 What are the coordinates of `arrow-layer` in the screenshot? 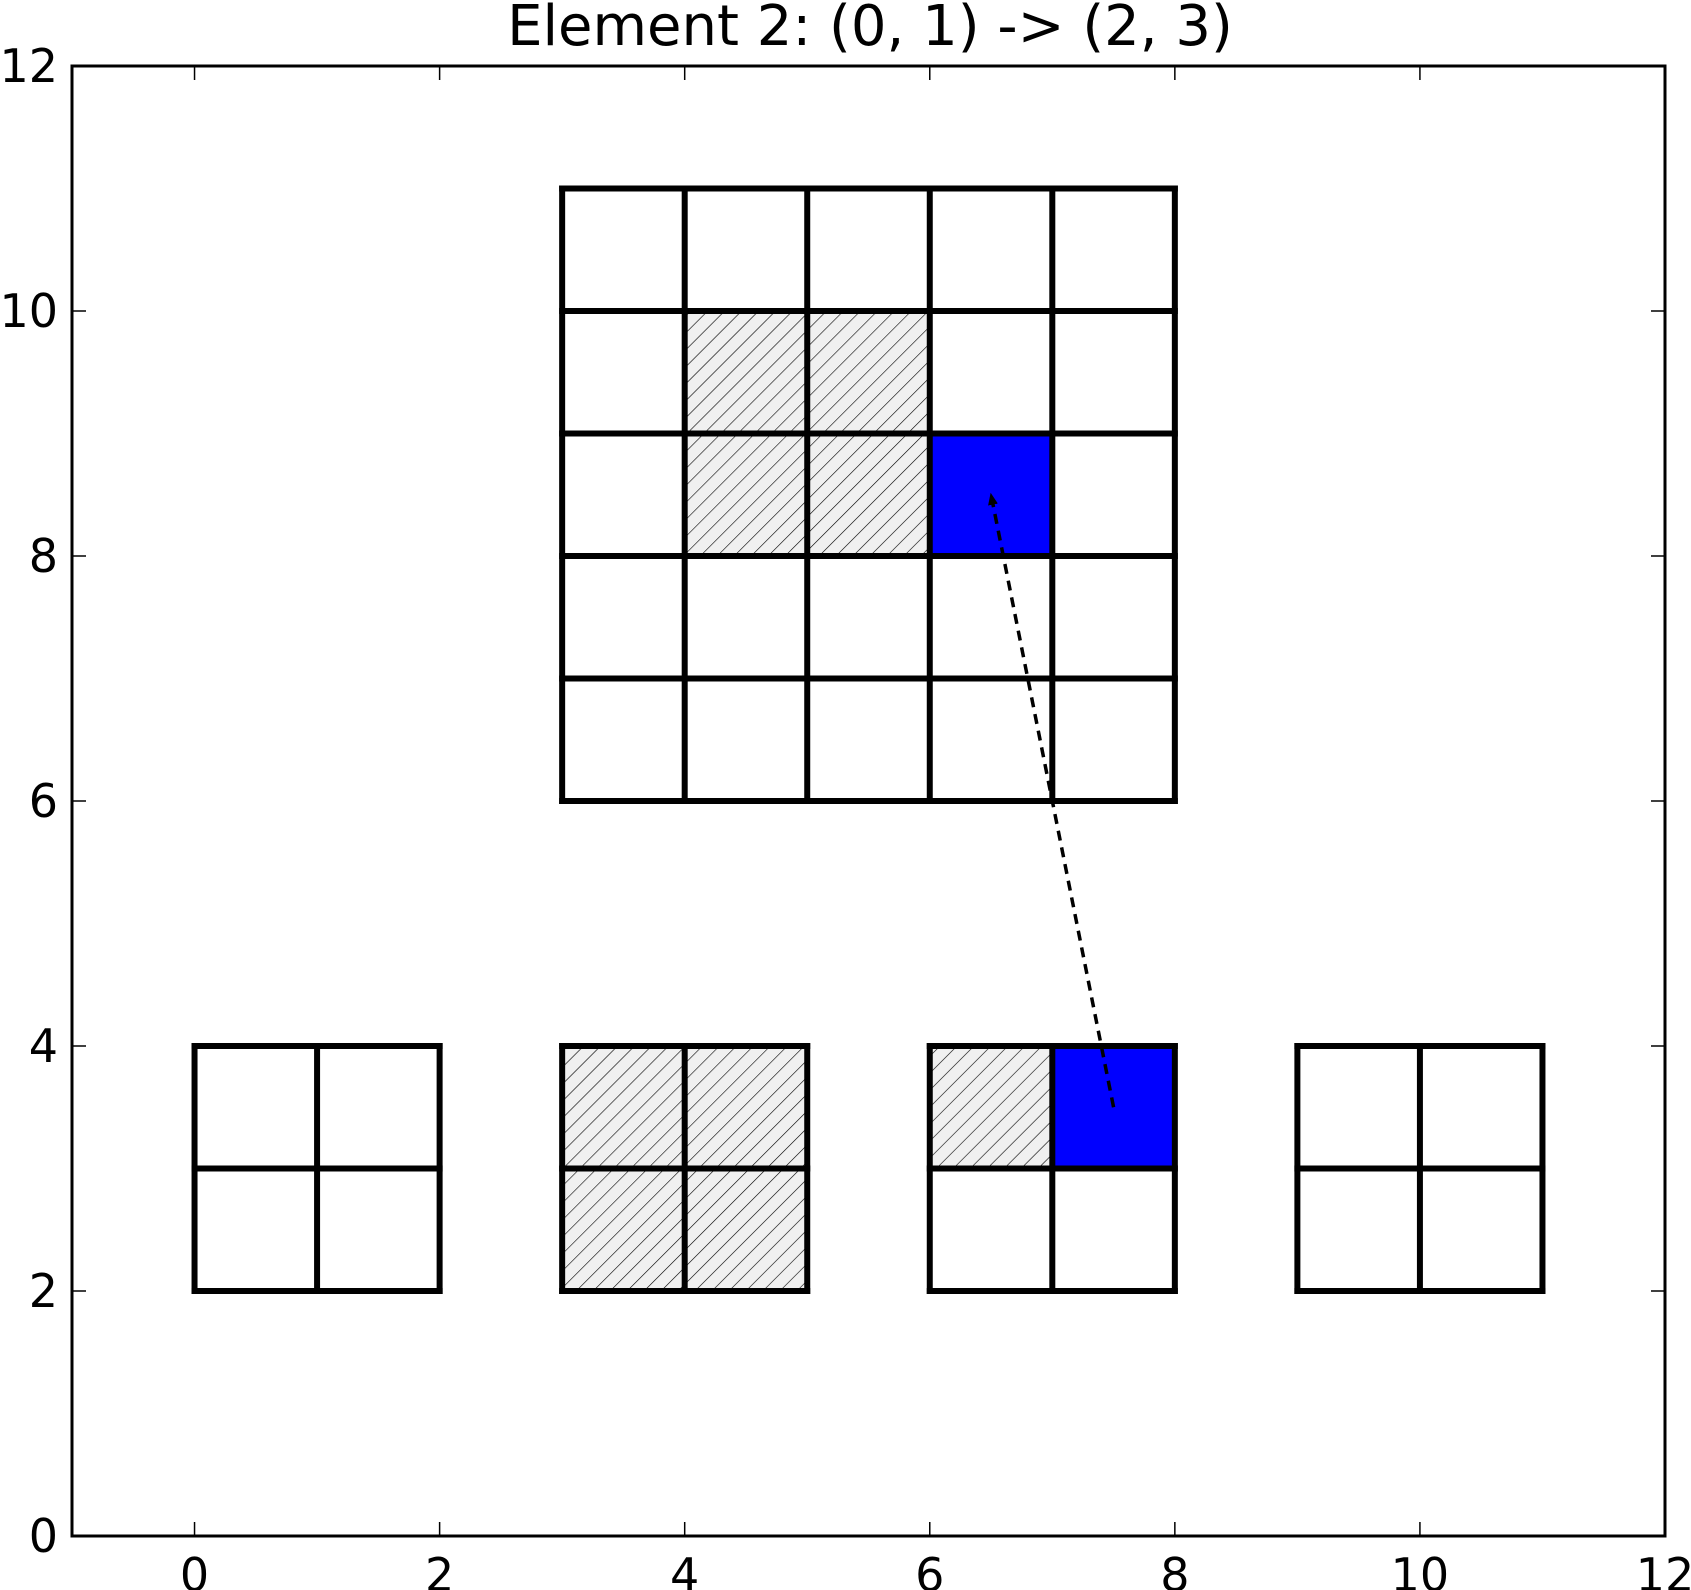 It's located at (1052, 800).